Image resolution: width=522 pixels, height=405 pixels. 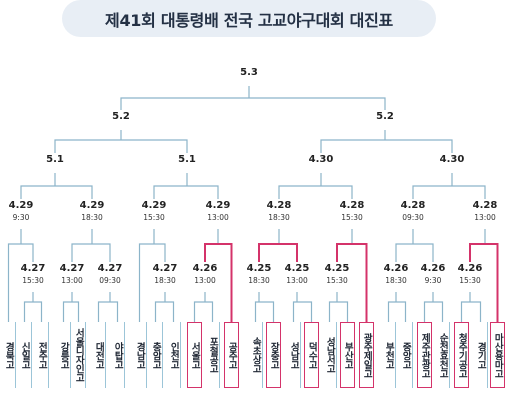 I want to click on team-name: 서울디자인고, so click(x=79, y=355).